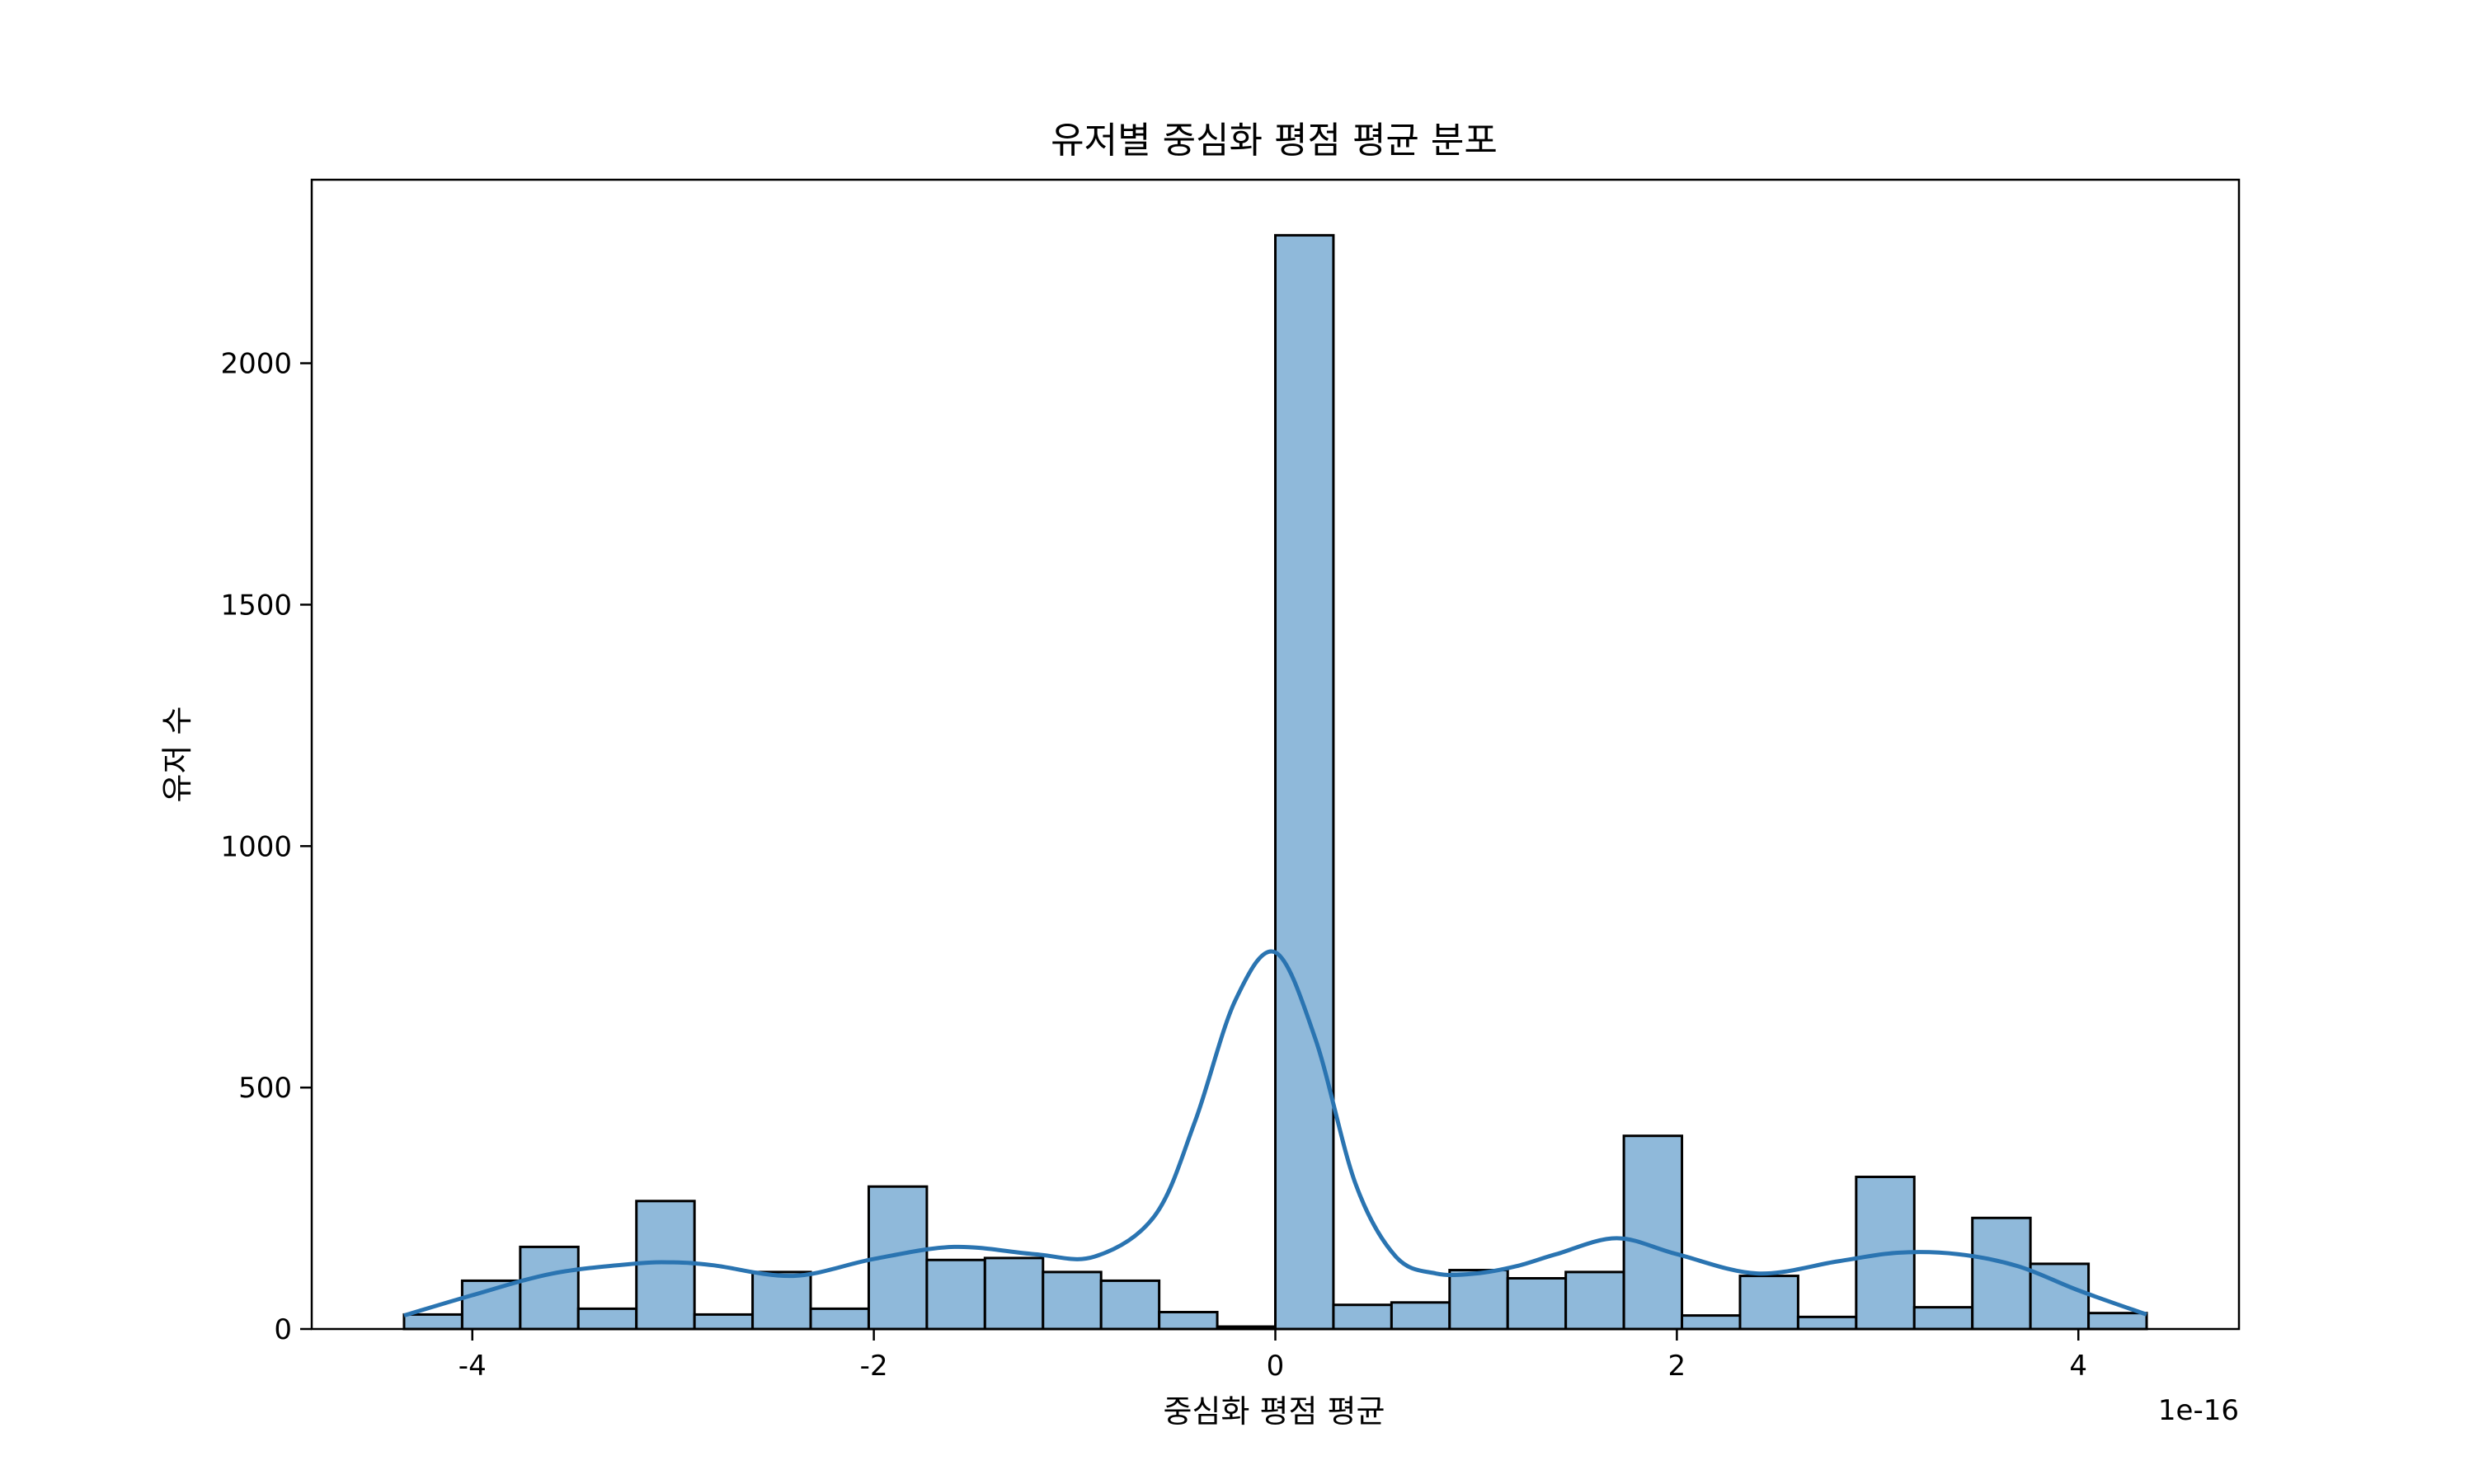  What do you see at coordinates (177, 755) in the screenshot?
I see `y-axis-label: 유저 수` at bounding box center [177, 755].